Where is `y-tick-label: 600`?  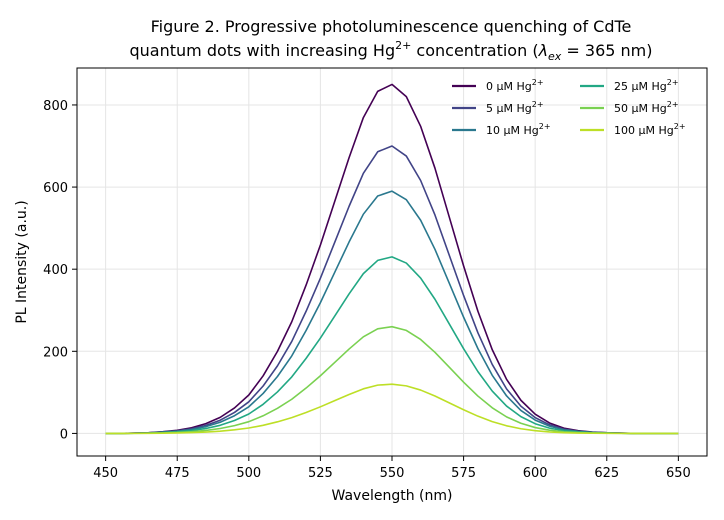 y-tick-label: 600 is located at coordinates (55, 188).